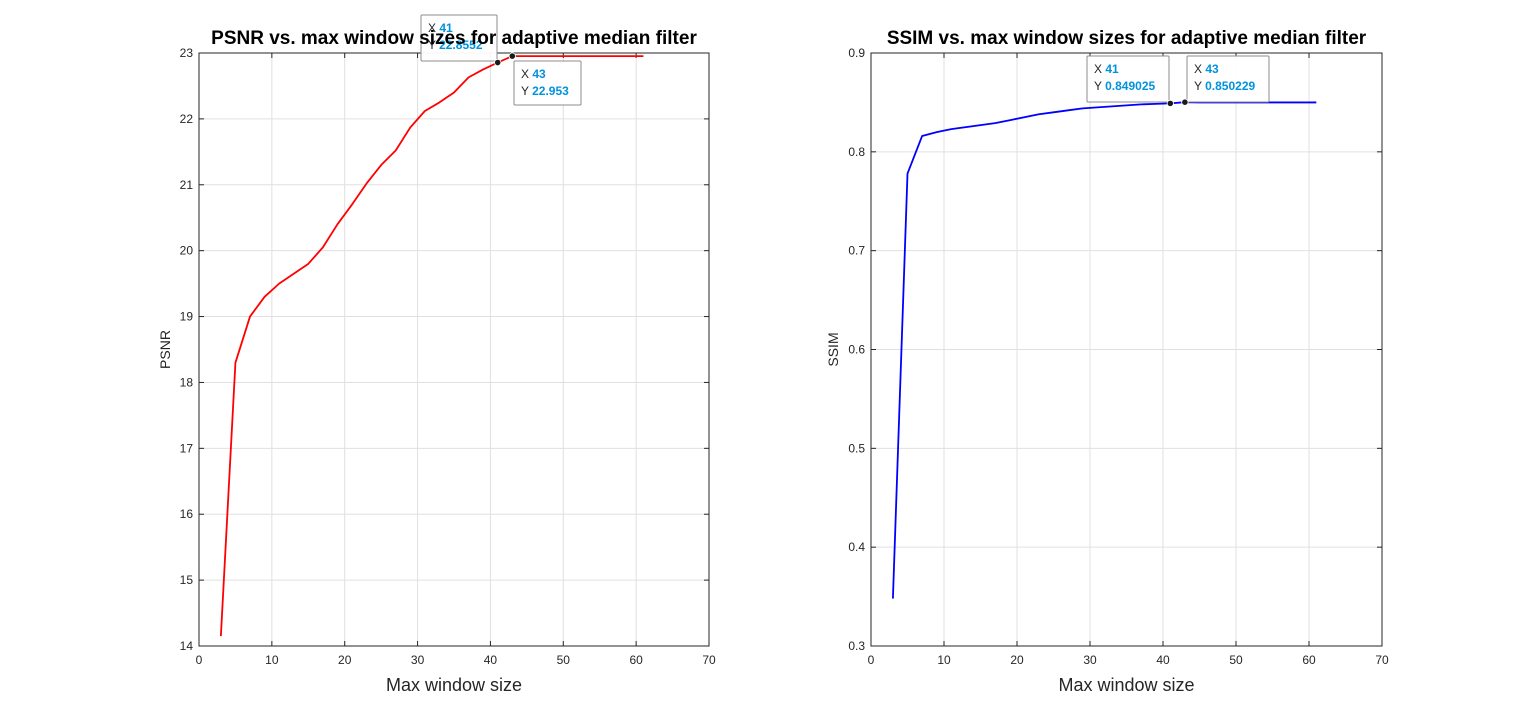 The image size is (1528, 725). Describe the element at coordinates (550, 91) in the screenshot. I see `datatip-y-value: 22.953` at that location.